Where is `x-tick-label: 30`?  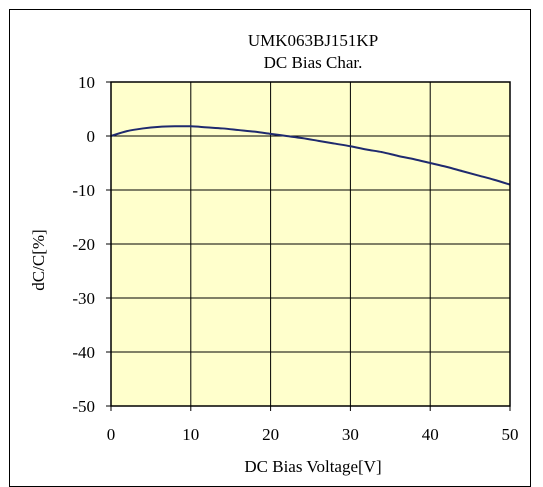 x-tick-label: 30 is located at coordinates (350, 434).